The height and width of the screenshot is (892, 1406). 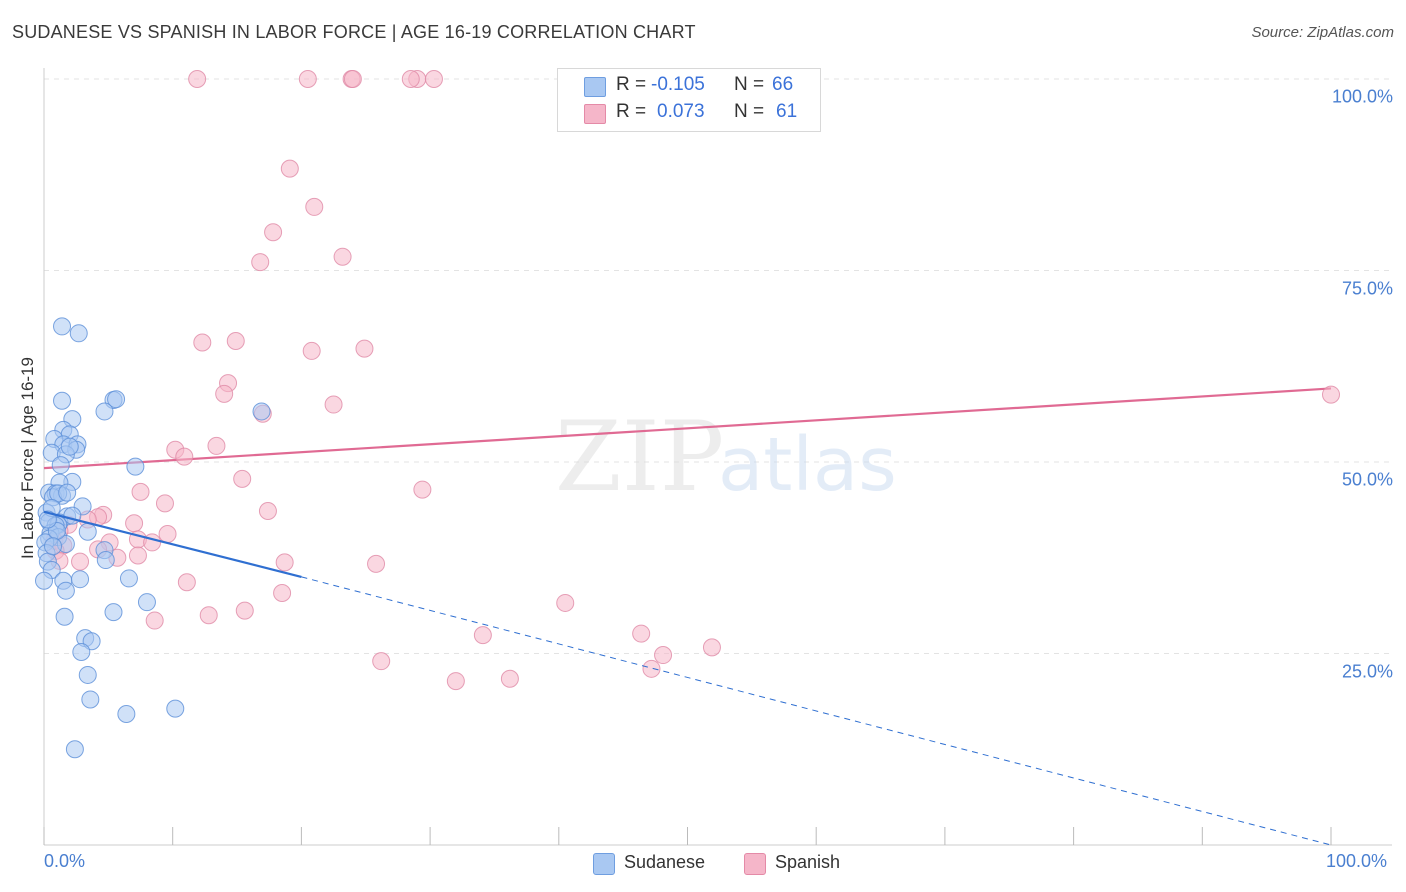 I want to click on y-tick-label: 100.0%, so click(x=1362, y=96).